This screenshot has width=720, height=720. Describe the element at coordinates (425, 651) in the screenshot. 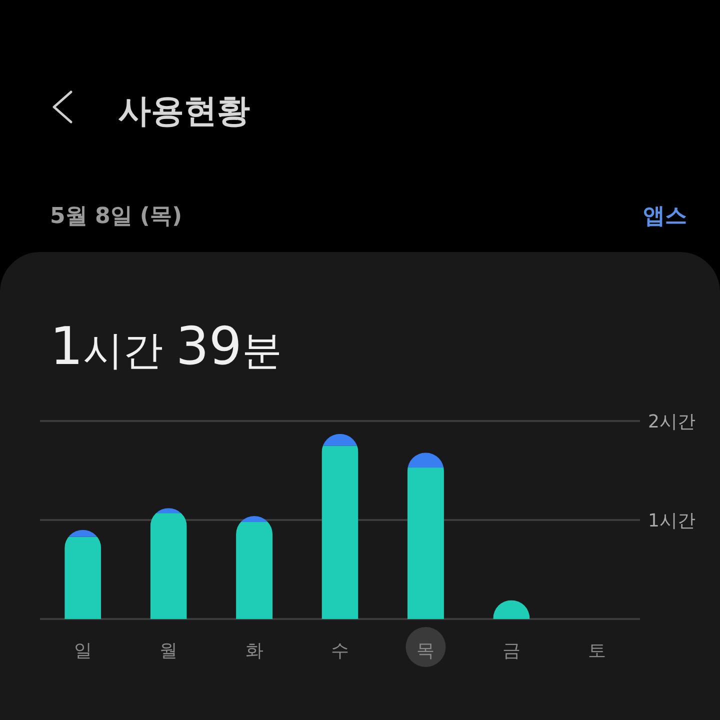

I see `x-tick-label: 목` at that location.